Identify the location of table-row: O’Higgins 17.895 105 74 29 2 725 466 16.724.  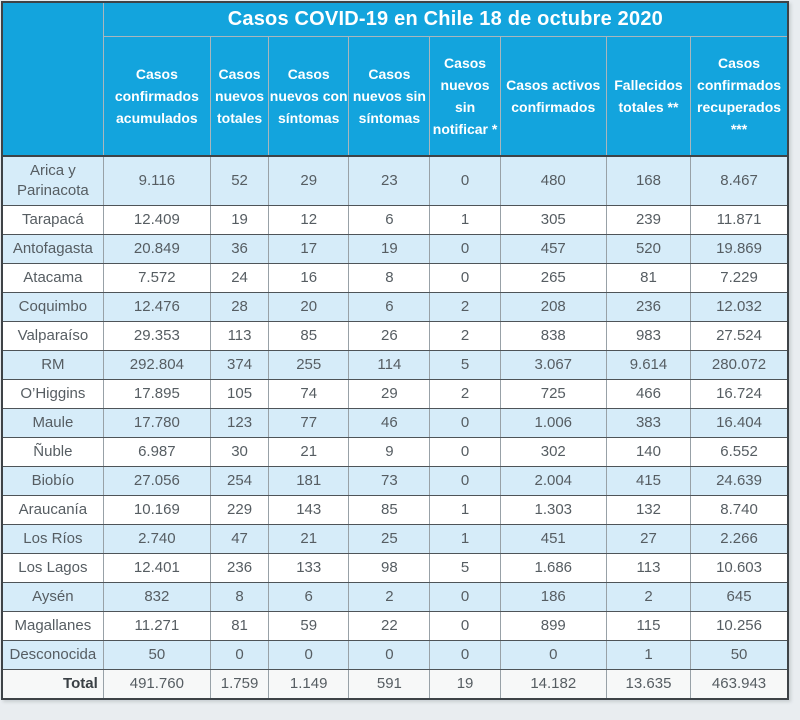
(395, 394).